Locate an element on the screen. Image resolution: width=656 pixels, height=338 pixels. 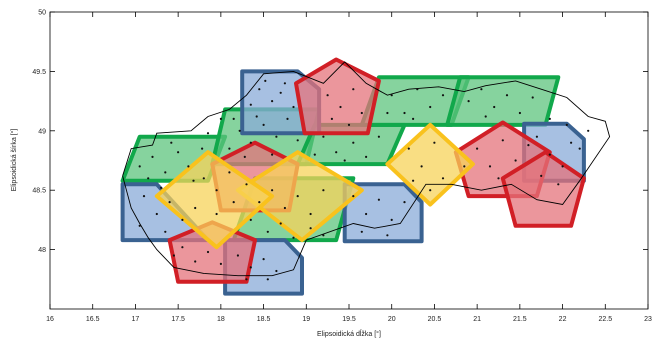
x-tick-label-12: 22 is located at coordinates (563, 319).